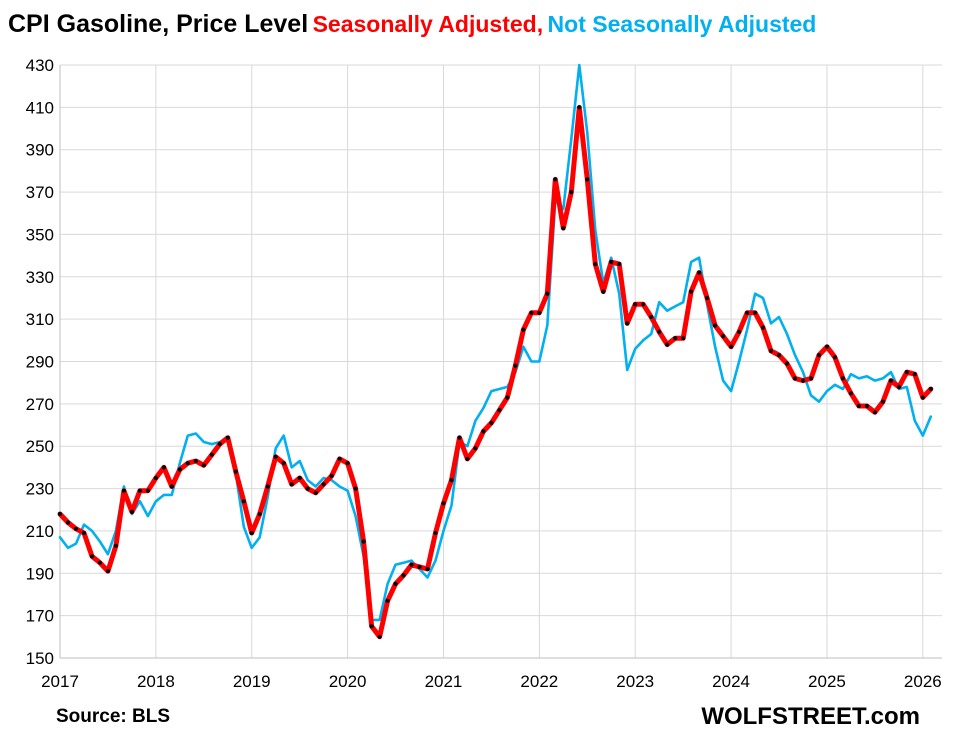 This screenshot has height=736, width=960. Describe the element at coordinates (444, 681) in the screenshot. I see `x-tick-label: 2021` at that location.